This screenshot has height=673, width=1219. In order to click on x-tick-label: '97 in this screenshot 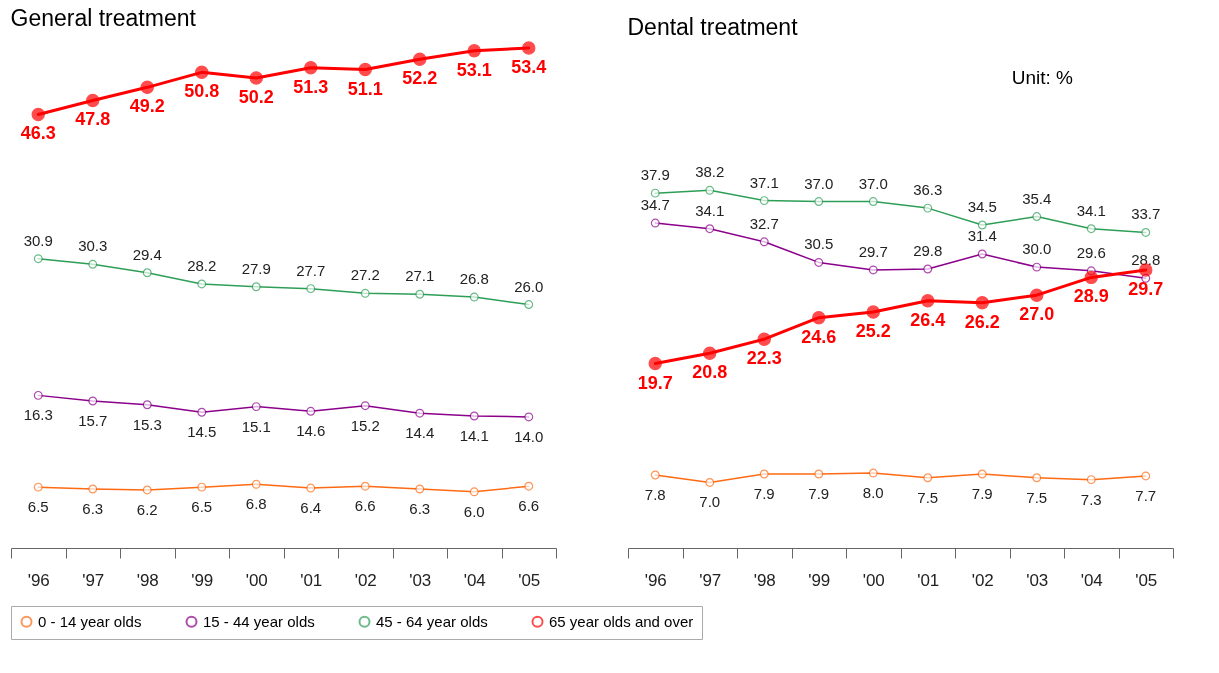, I will do `click(93, 580)`.